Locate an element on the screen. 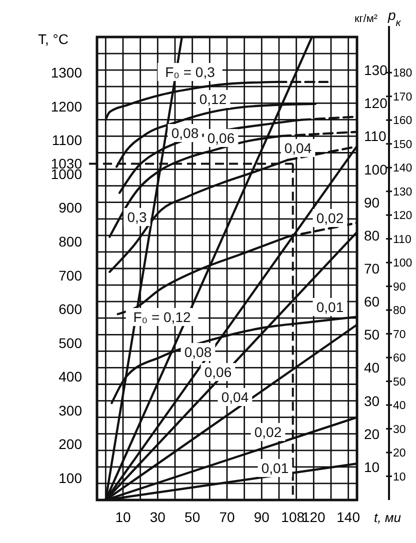  y-tick-label: 800 is located at coordinates (70, 241).